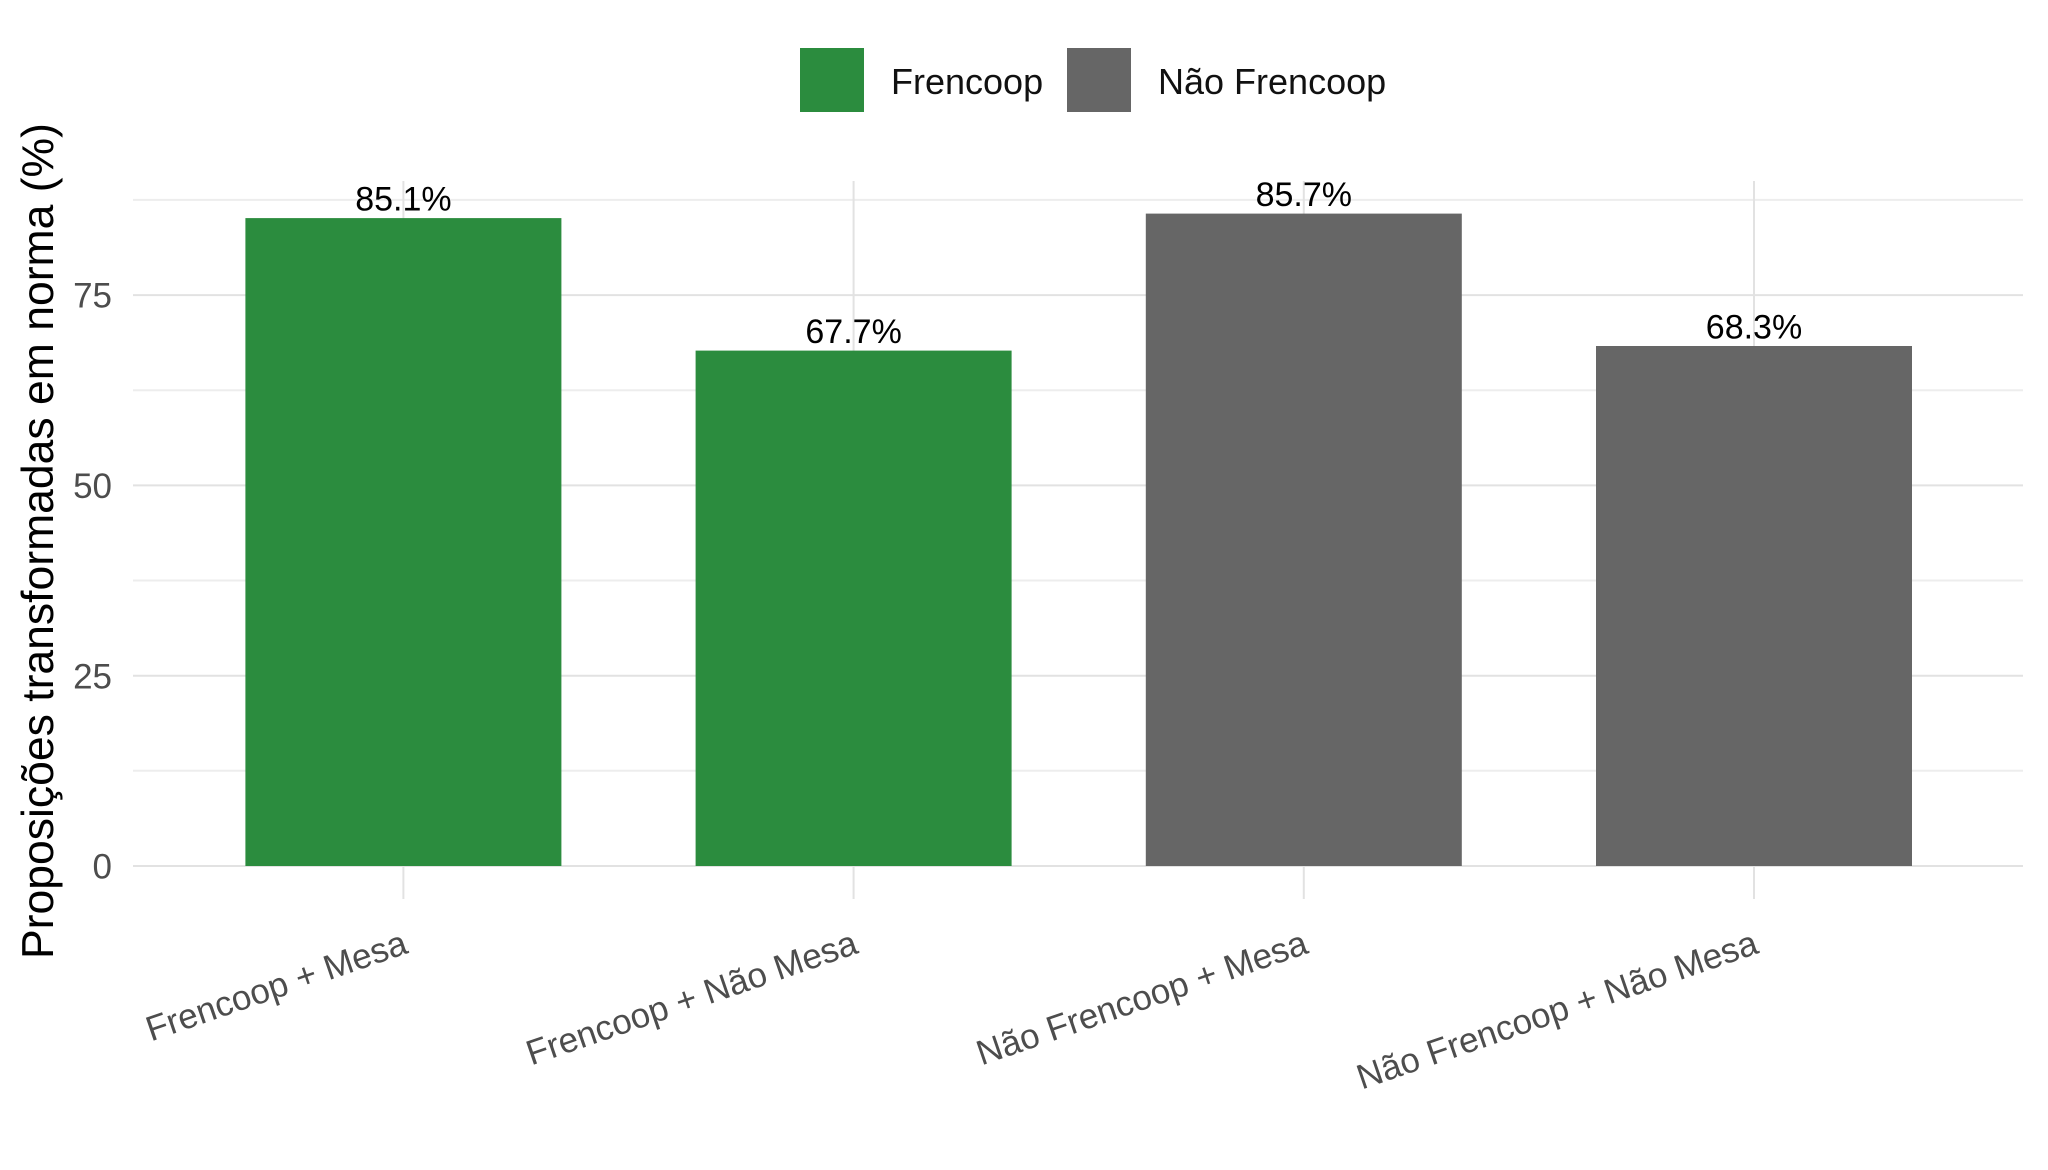  What do you see at coordinates (1304, 195) in the screenshot?
I see `svg-text: 85.7%` at bounding box center [1304, 195].